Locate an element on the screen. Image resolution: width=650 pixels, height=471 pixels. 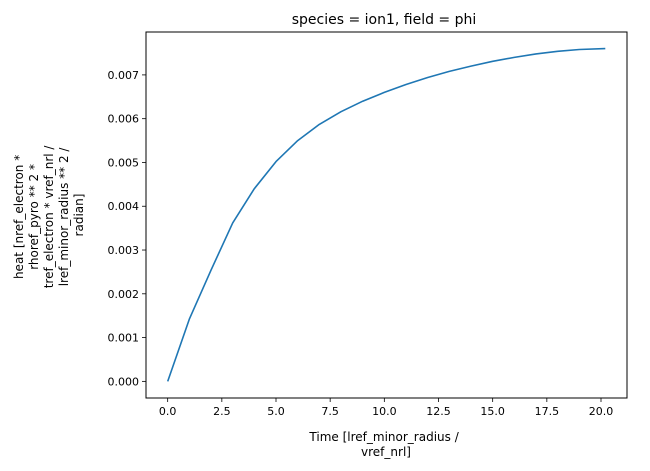
x-tick-label: 20.0 is located at coordinates (601, 411).